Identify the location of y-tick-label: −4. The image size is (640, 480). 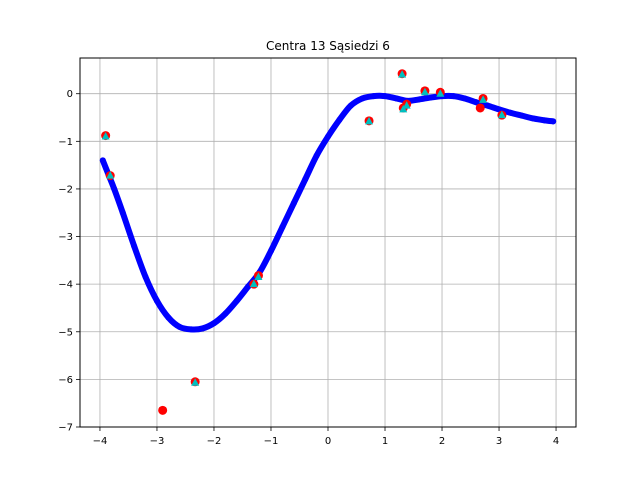
(65, 285).